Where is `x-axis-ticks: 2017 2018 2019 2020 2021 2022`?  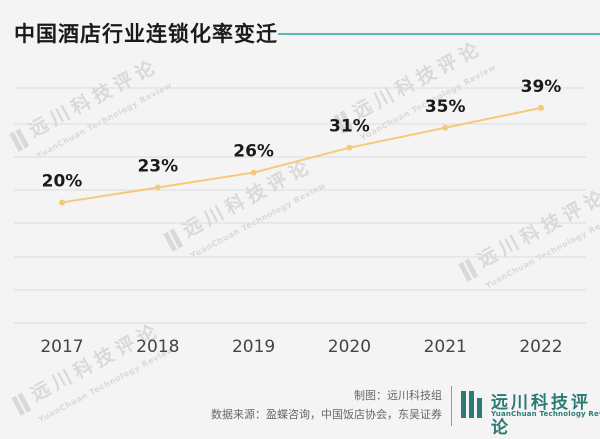 x-axis-ticks: 2017 2018 2019 2020 2021 2022 is located at coordinates (301, 347).